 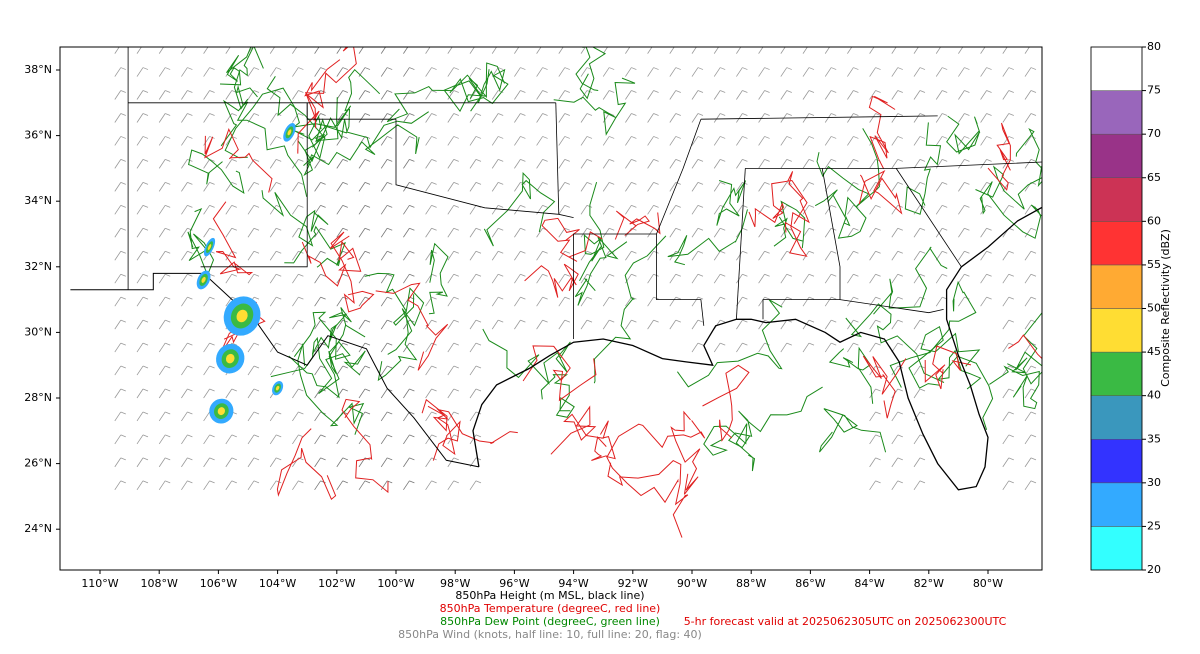 I want to click on state-line, so click(x=254, y=185).